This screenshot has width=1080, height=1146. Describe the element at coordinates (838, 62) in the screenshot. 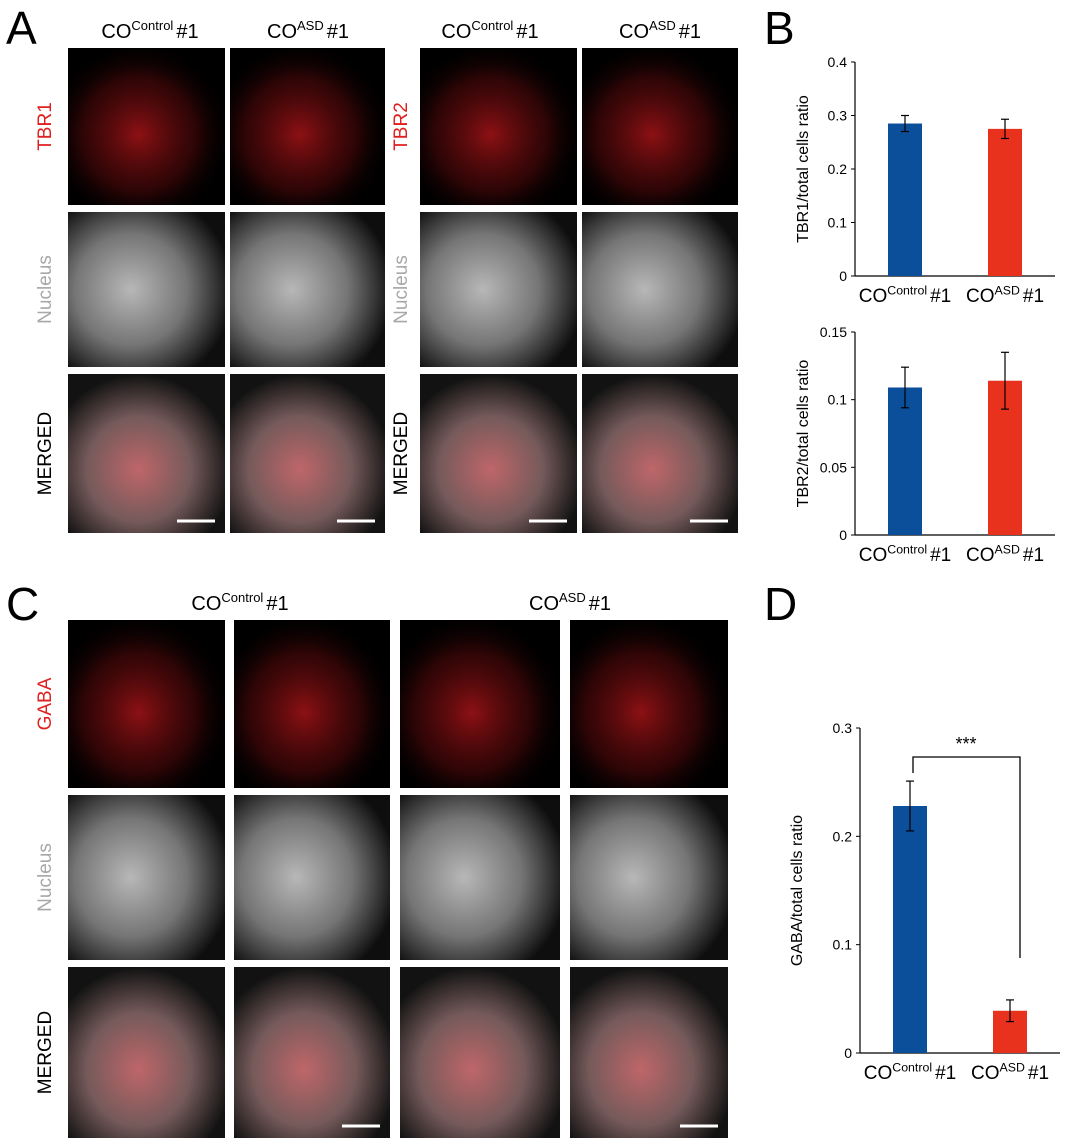

I see `y-tick-label: 0.4` at that location.